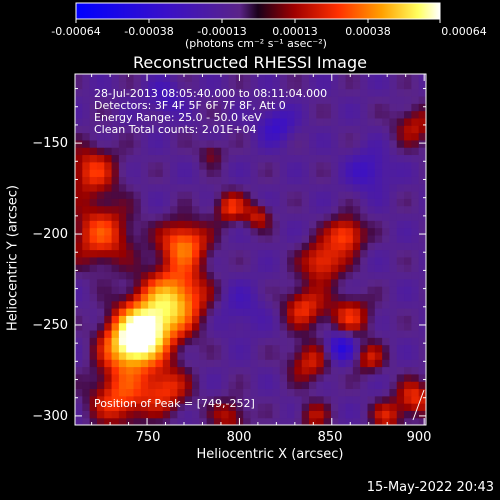 Image resolution: width=500 pixels, height=500 pixels. What do you see at coordinates (211, 93) in the screenshot?
I see `info-time-range: 28-Jul-2013 08:05:40.000 to 08:11:04.000` at bounding box center [211, 93].